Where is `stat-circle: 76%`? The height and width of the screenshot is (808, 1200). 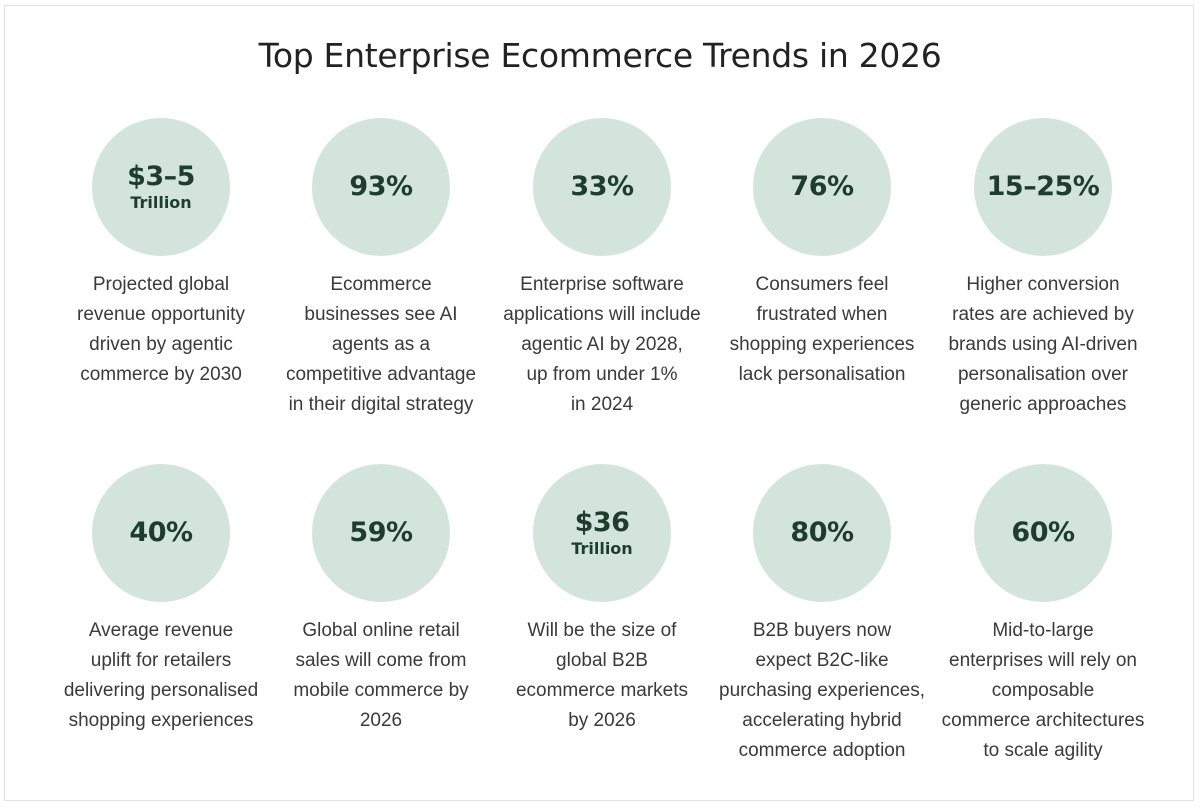 stat-circle: 76% is located at coordinates (822, 187).